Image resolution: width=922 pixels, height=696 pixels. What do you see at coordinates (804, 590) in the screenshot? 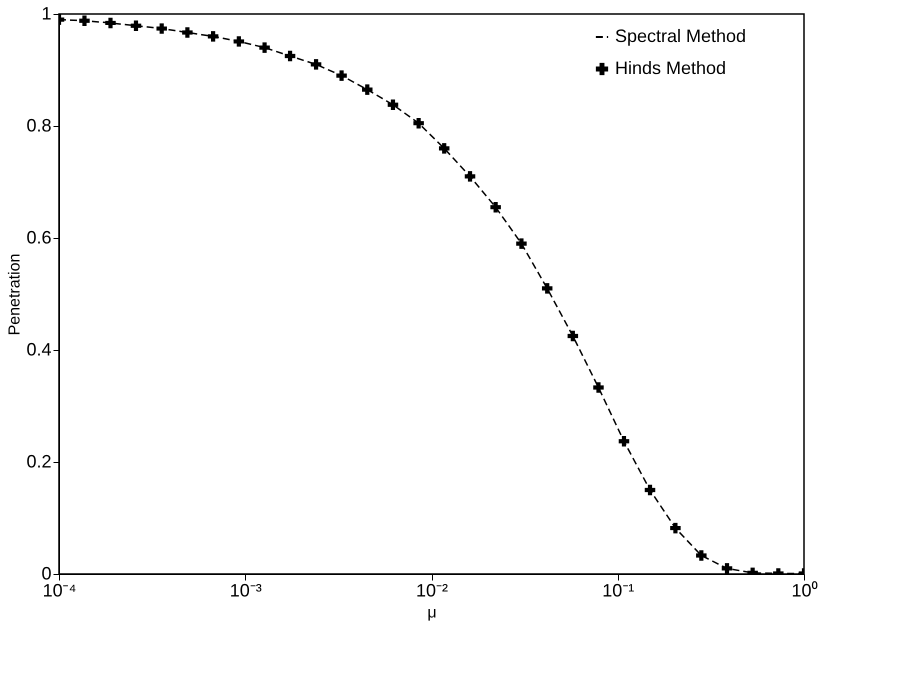
I see `x-tick-label: 10⁰` at bounding box center [804, 590].